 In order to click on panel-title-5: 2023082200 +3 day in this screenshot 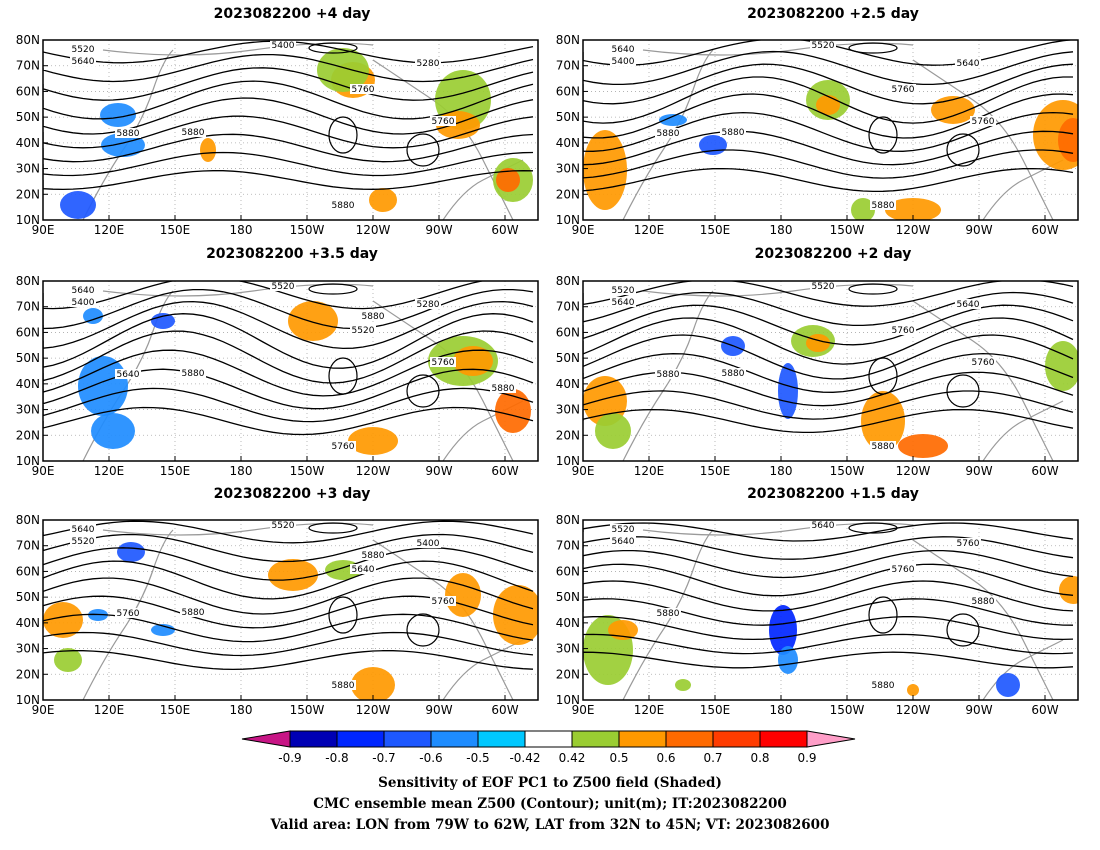, I will do `click(292, 494)`.